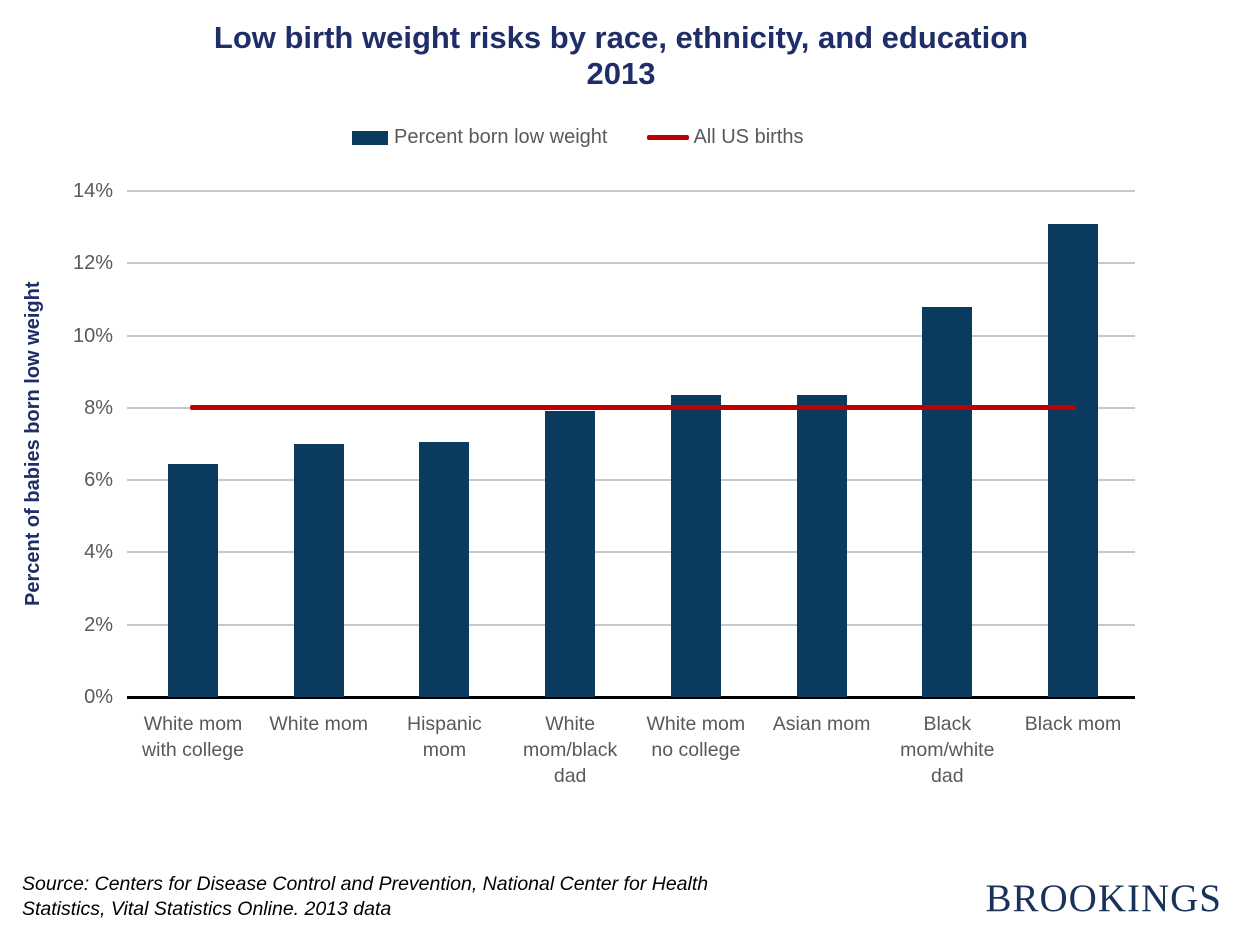 Image resolution: width=1242 pixels, height=938 pixels. I want to click on x-label-white-mom-no-college: White mom no college, so click(696, 737).